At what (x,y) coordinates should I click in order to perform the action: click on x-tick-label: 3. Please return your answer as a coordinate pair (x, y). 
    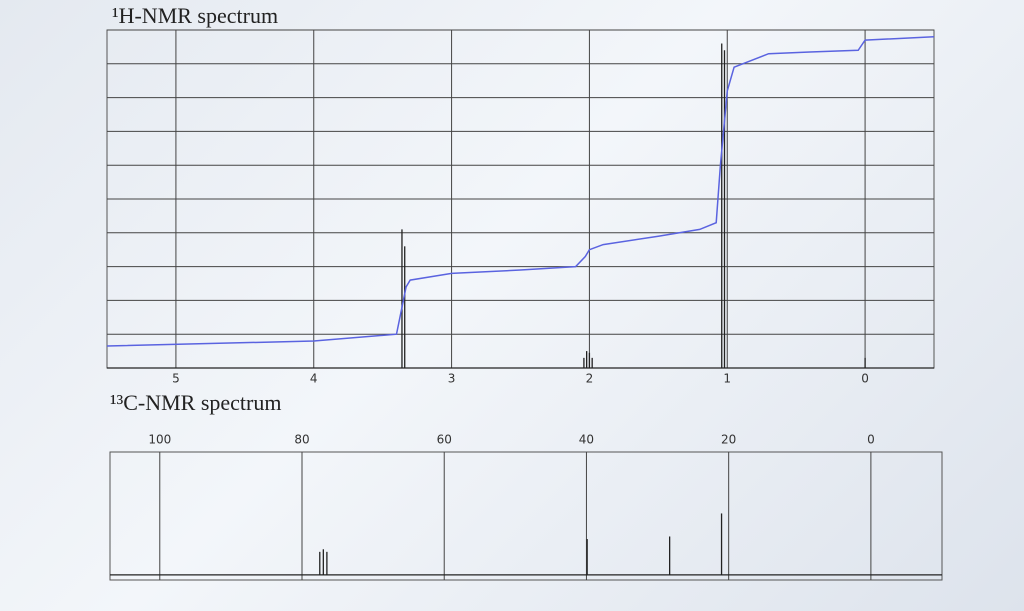
    Looking at the image, I should click on (452, 379).